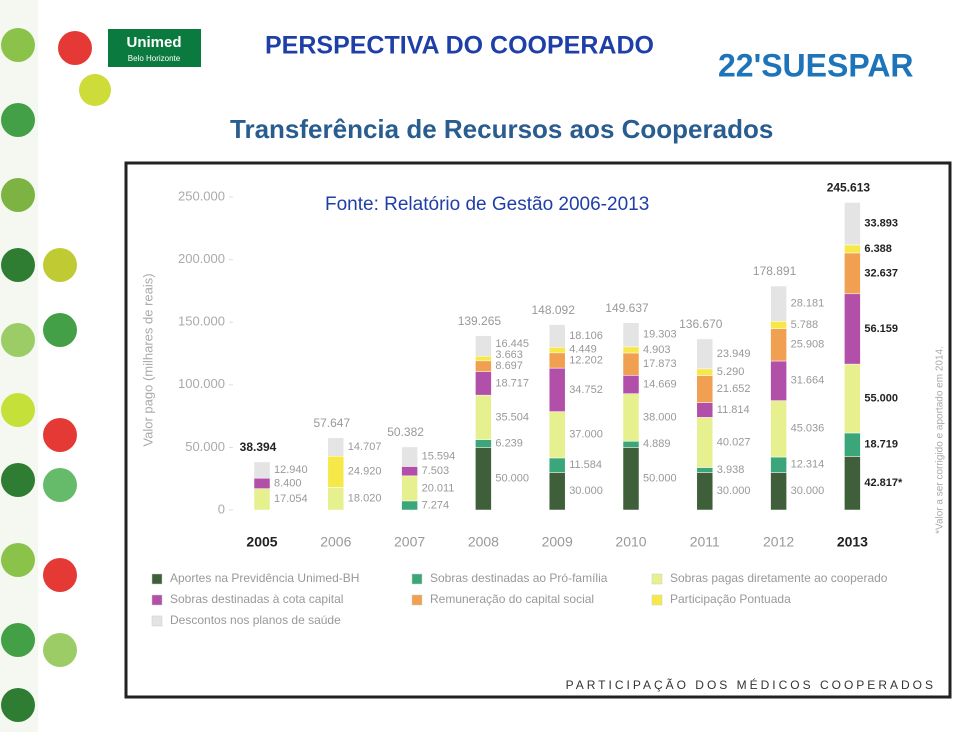 This screenshot has height=732, width=960. What do you see at coordinates (201, 383) in the screenshot?
I see `y-tick-label: 100.000` at bounding box center [201, 383].